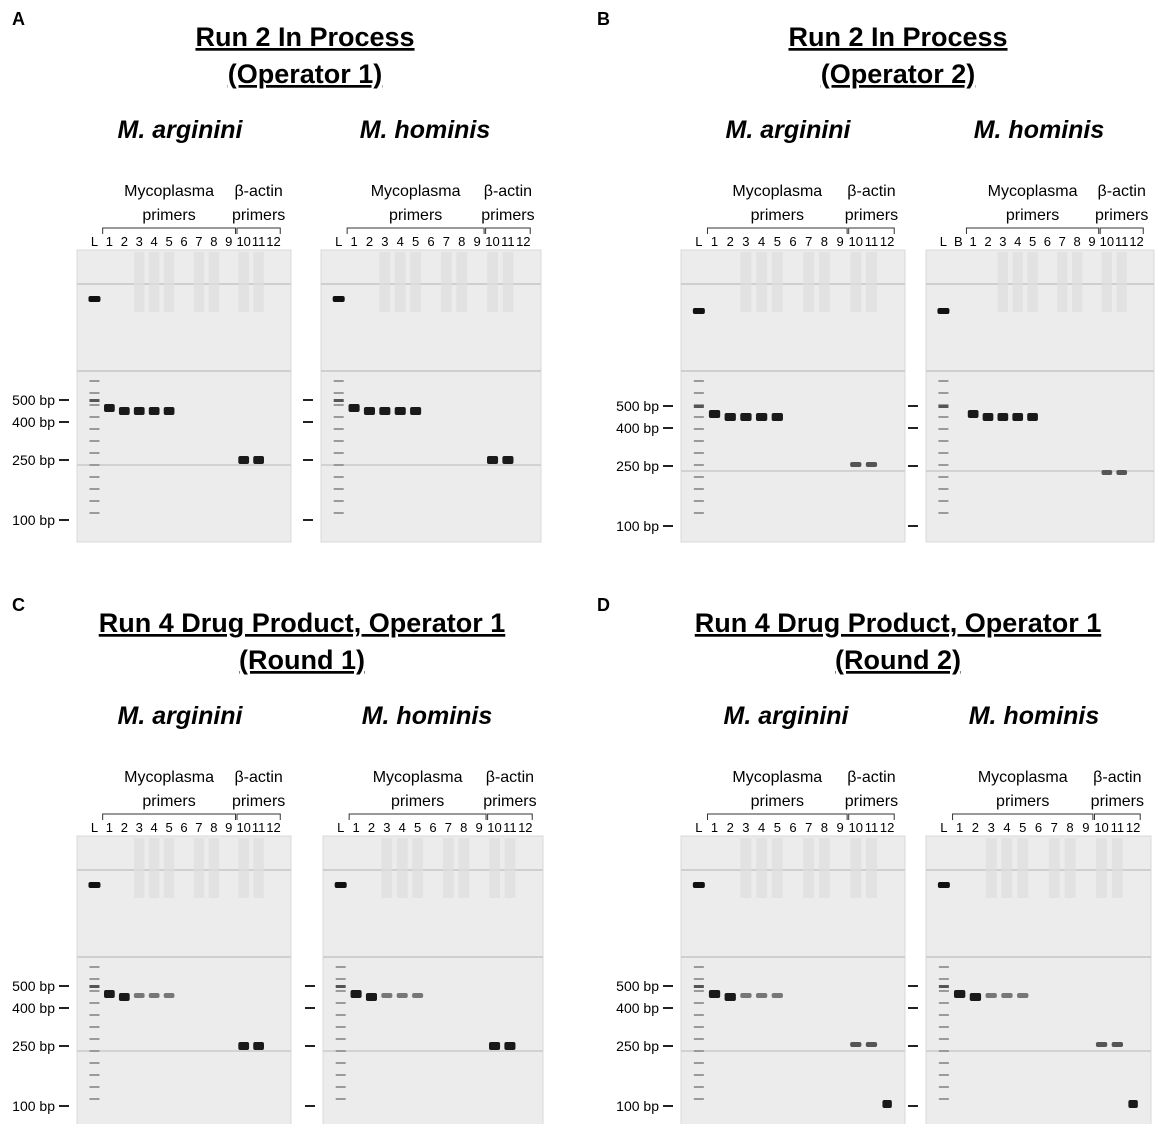  I want to click on species-label: M. arginini, so click(181, 716).